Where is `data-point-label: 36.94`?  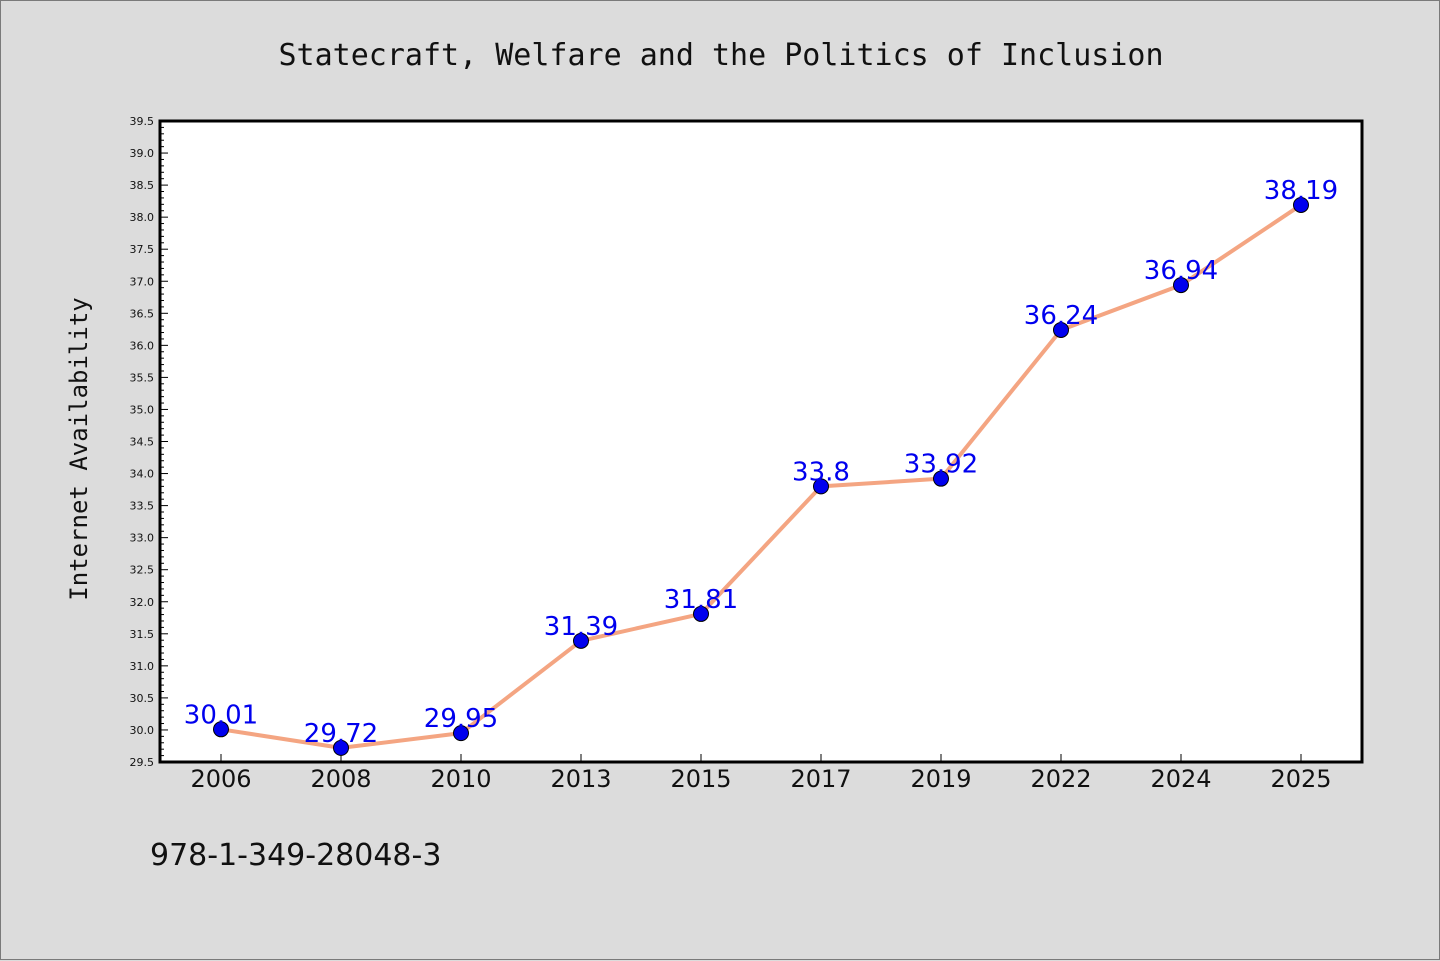
data-point-label: 36.94 is located at coordinates (1181, 271).